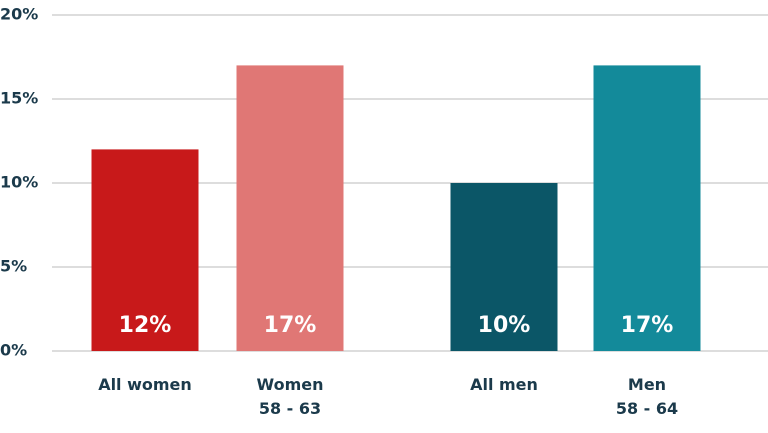 This screenshot has height=433, width=768. I want to click on y-tick-label: 0%, so click(13, 350).